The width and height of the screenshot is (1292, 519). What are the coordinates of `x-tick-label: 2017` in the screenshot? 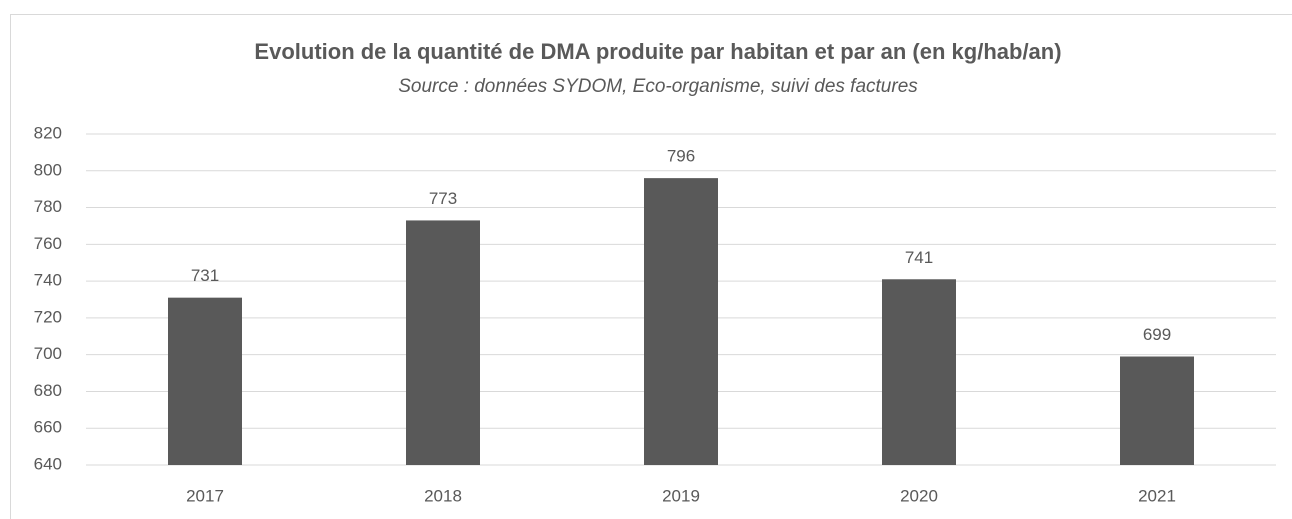 It's located at (205, 495).